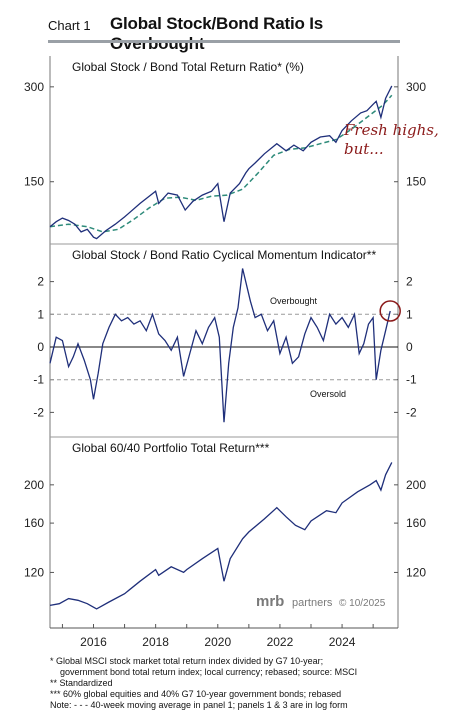 This screenshot has height=728, width=453. Describe the element at coordinates (409, 314) in the screenshot. I see `y-tick-label-right: 1` at that location.